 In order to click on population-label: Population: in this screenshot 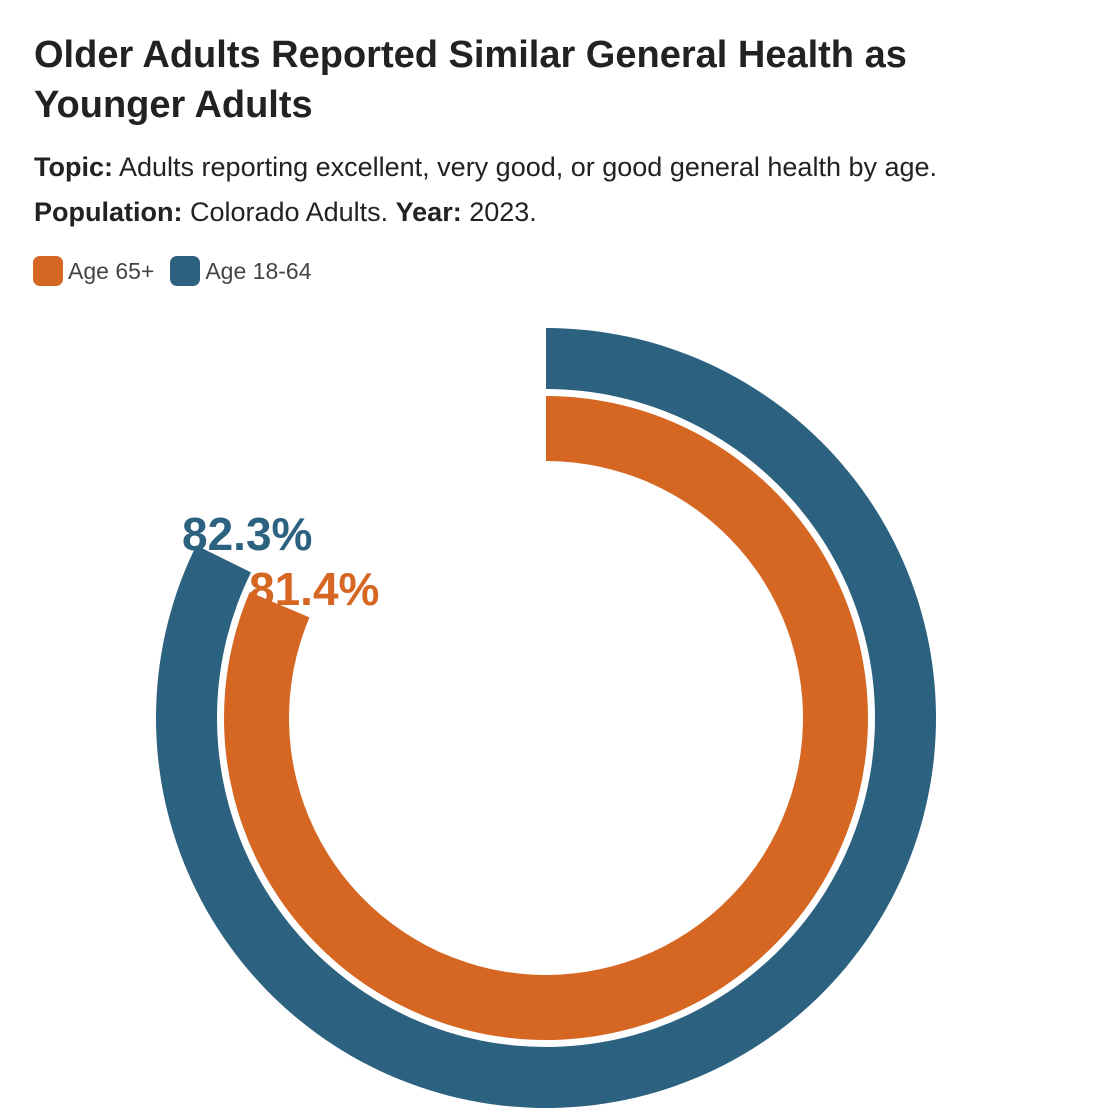, I will do `click(108, 212)`.